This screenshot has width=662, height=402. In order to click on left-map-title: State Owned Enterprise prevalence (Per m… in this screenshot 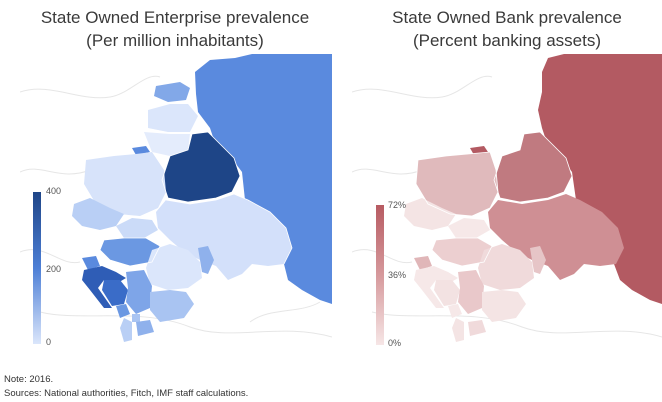, I will do `click(175, 29)`.